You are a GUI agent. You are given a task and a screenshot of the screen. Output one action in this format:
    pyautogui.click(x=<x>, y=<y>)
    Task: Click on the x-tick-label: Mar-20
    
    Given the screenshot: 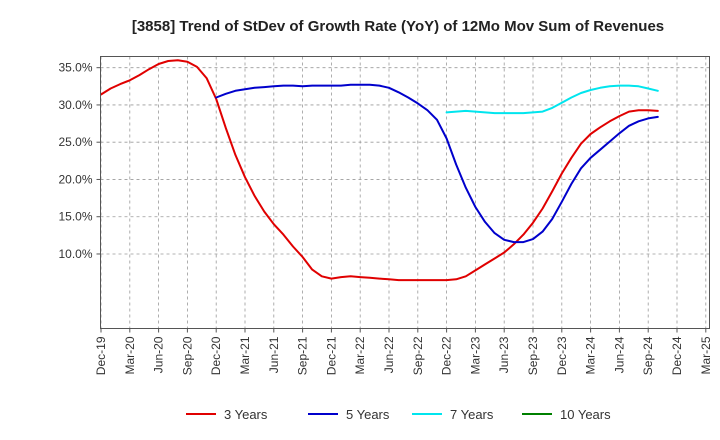 What is the action you would take?
    pyautogui.click(x=130, y=355)
    